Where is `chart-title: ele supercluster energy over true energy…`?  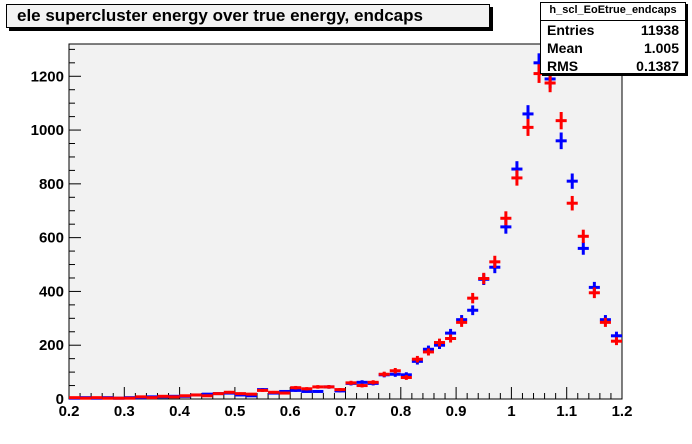
chart-title: ele supercluster energy over true energy… is located at coordinates (248, 16).